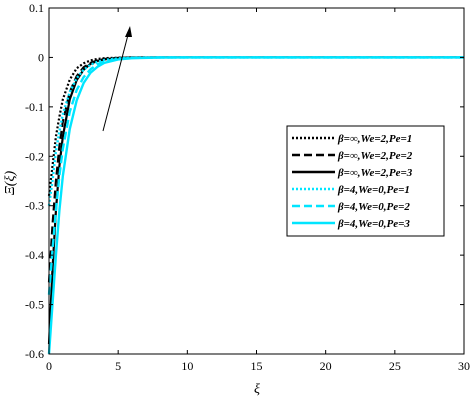 This screenshot has width=474, height=402. What do you see at coordinates (375, 173) in the screenshot?
I see `legend-label-3: β=∞,We=2,Pe=3` at bounding box center [375, 173].